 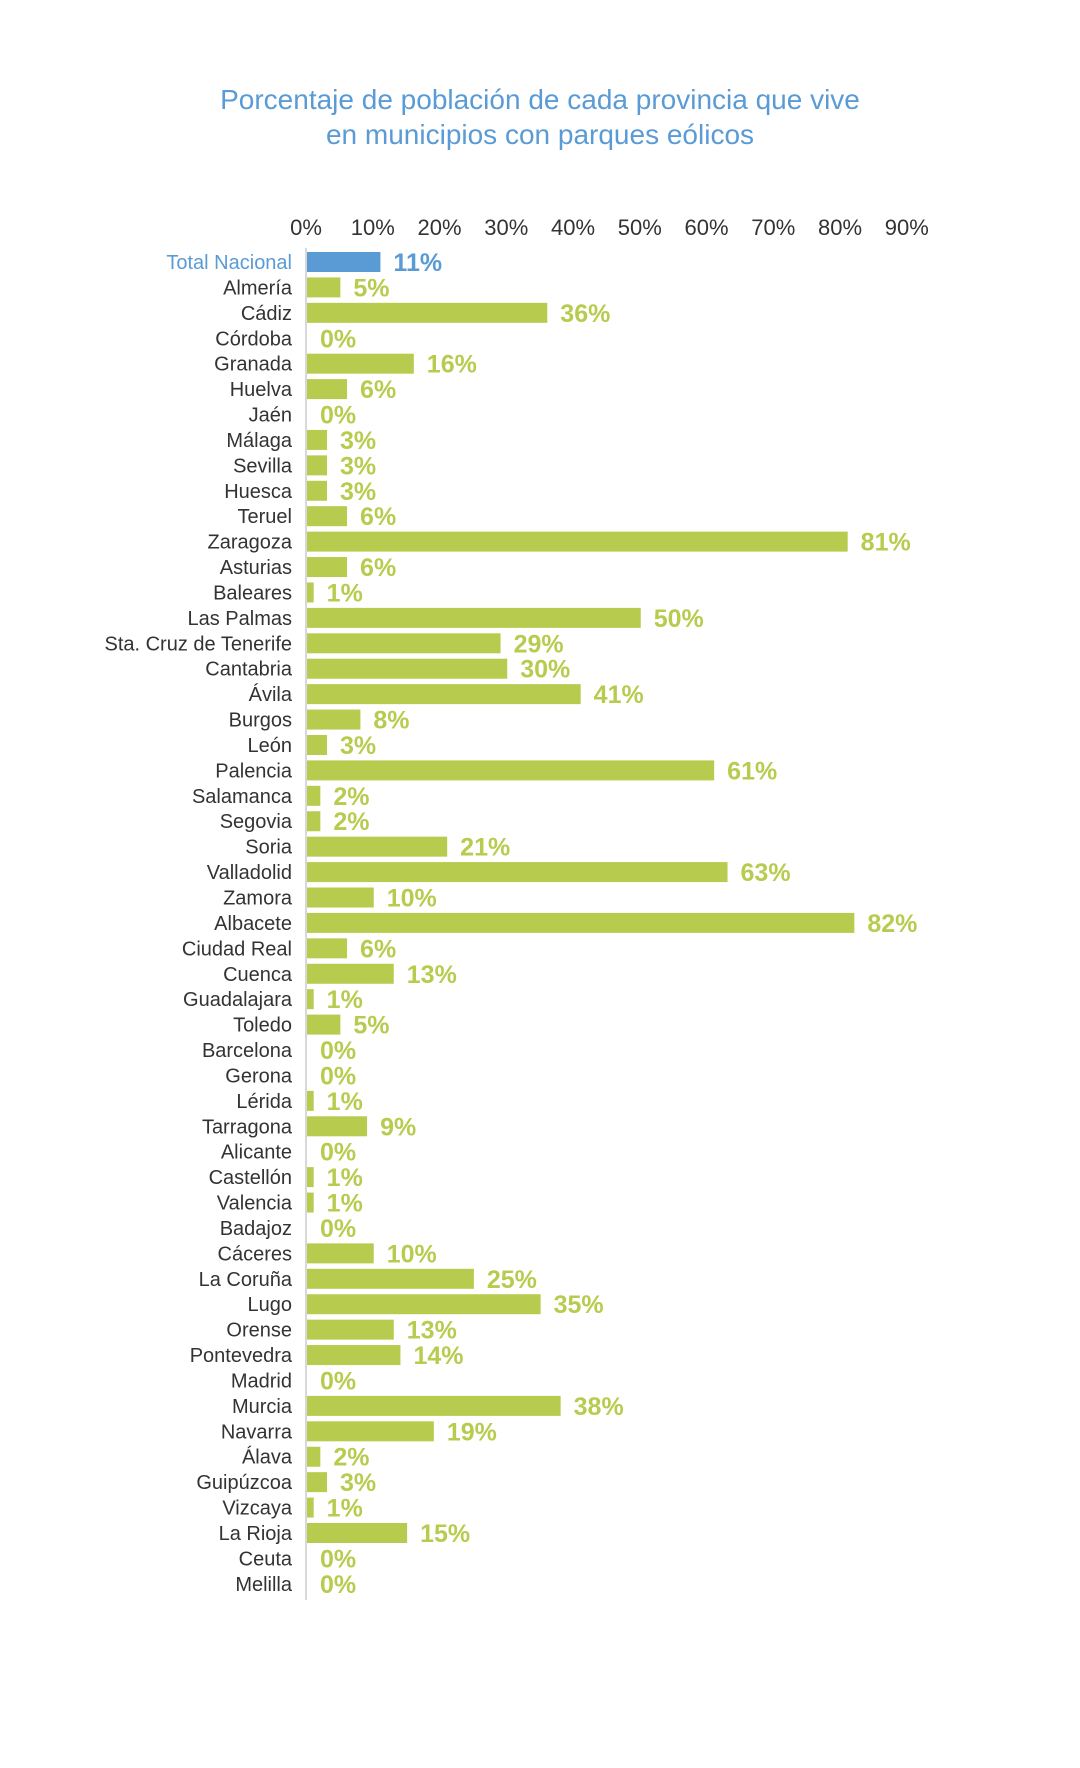 I want to click on category-label: Granada, so click(x=253, y=365).